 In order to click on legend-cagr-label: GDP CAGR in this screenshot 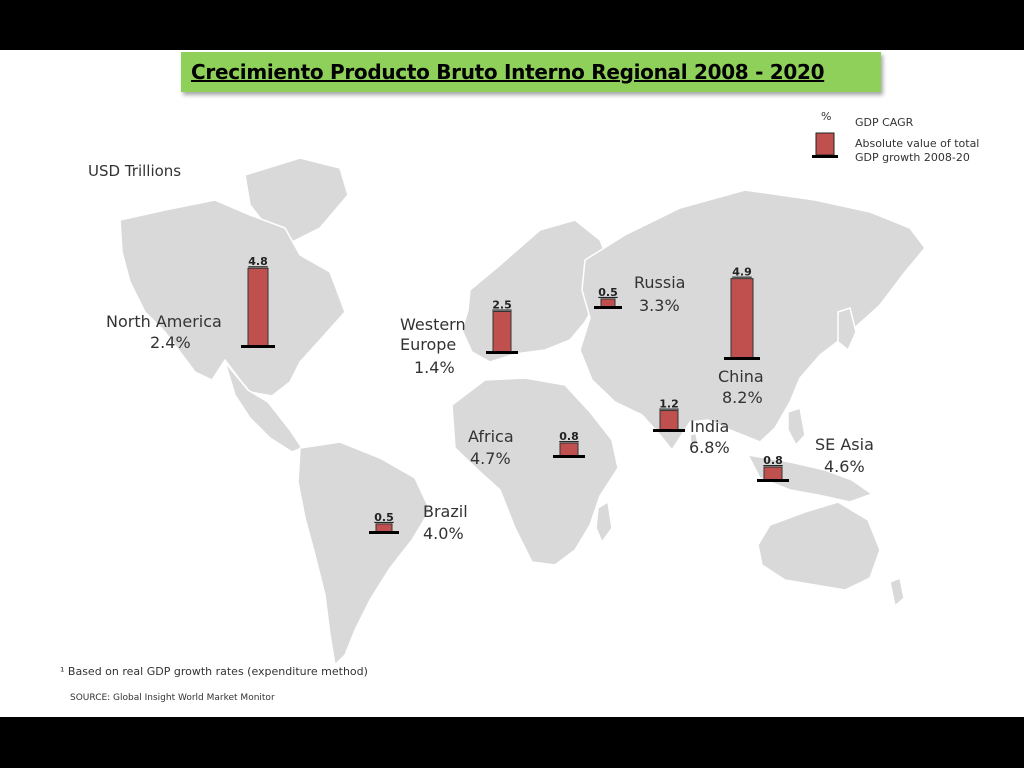, I will do `click(884, 122)`.